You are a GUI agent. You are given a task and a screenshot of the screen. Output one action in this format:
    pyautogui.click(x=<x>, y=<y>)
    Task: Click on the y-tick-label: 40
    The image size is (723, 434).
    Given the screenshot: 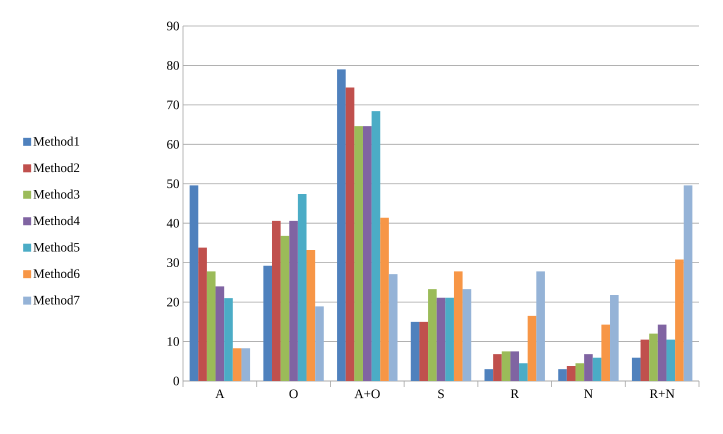 What is the action you would take?
    pyautogui.click(x=172, y=223)
    